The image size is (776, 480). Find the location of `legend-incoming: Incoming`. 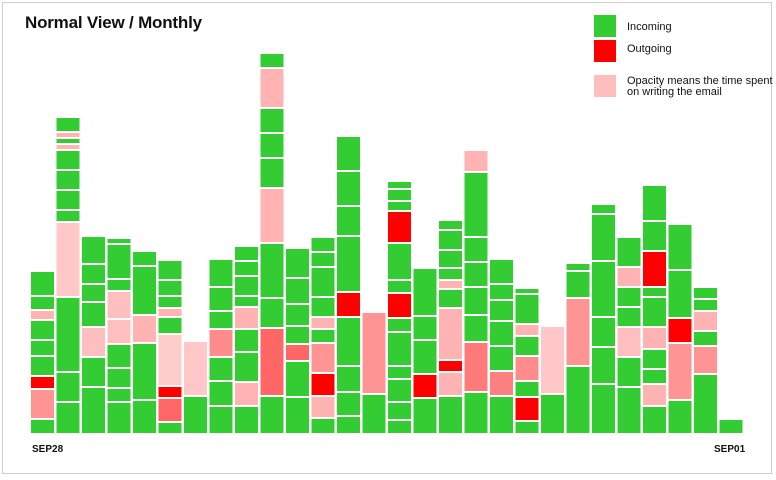

legend-incoming: Incoming is located at coordinates (633, 26).